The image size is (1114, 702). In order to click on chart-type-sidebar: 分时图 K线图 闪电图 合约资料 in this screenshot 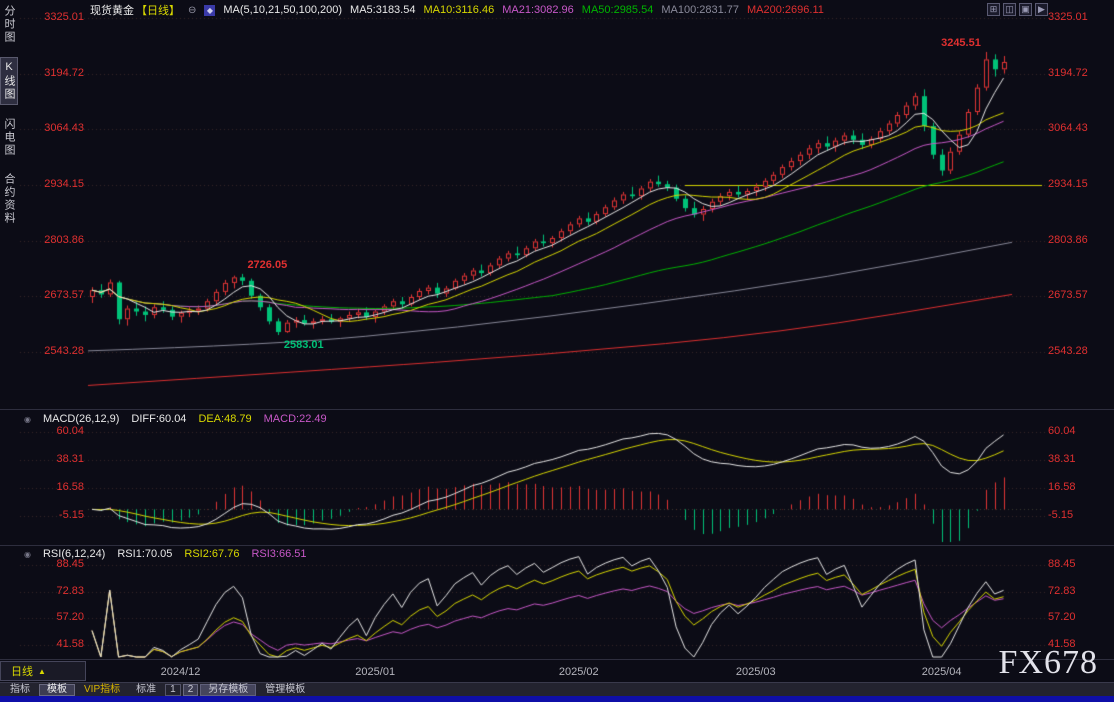, I will do `click(9, 115)`.